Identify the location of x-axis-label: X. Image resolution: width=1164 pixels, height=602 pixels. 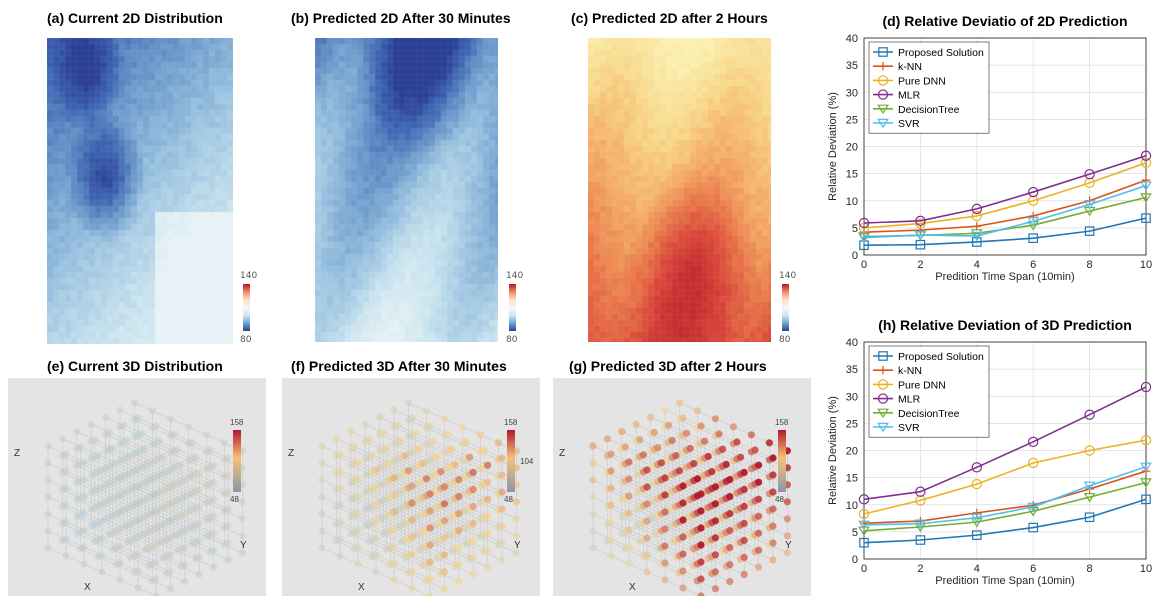
(632, 587).